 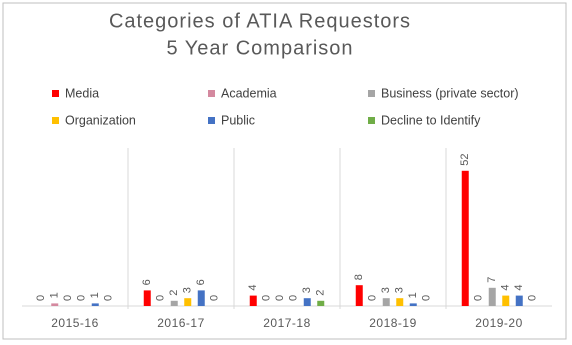 What do you see at coordinates (100, 120) in the screenshot?
I see `legend-label: Organization` at bounding box center [100, 120].